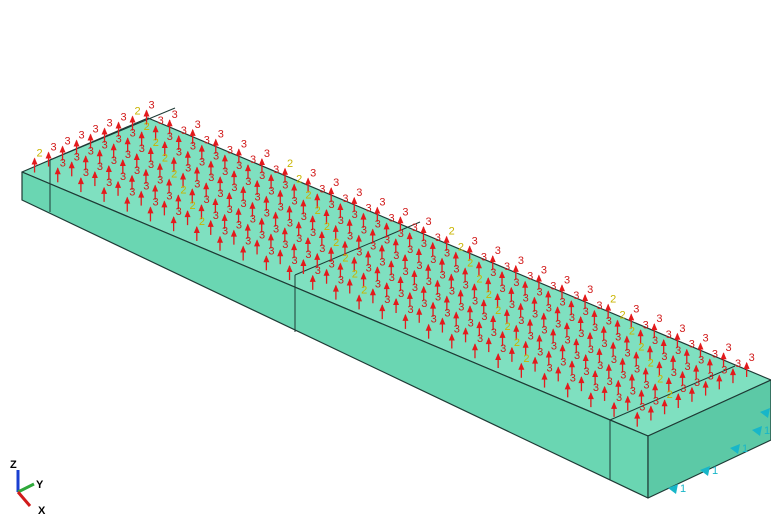 Image resolution: width=771 pixels, height=516 pixels. What do you see at coordinates (709, 439) in the screenshot?
I see `plate-end-face` at bounding box center [709, 439].